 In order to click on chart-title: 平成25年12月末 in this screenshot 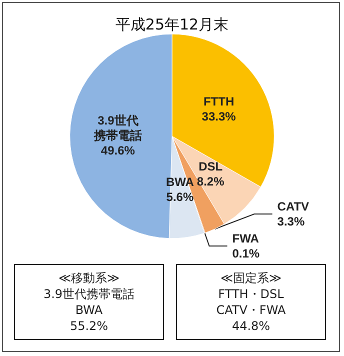, I will do `click(172, 25)`.